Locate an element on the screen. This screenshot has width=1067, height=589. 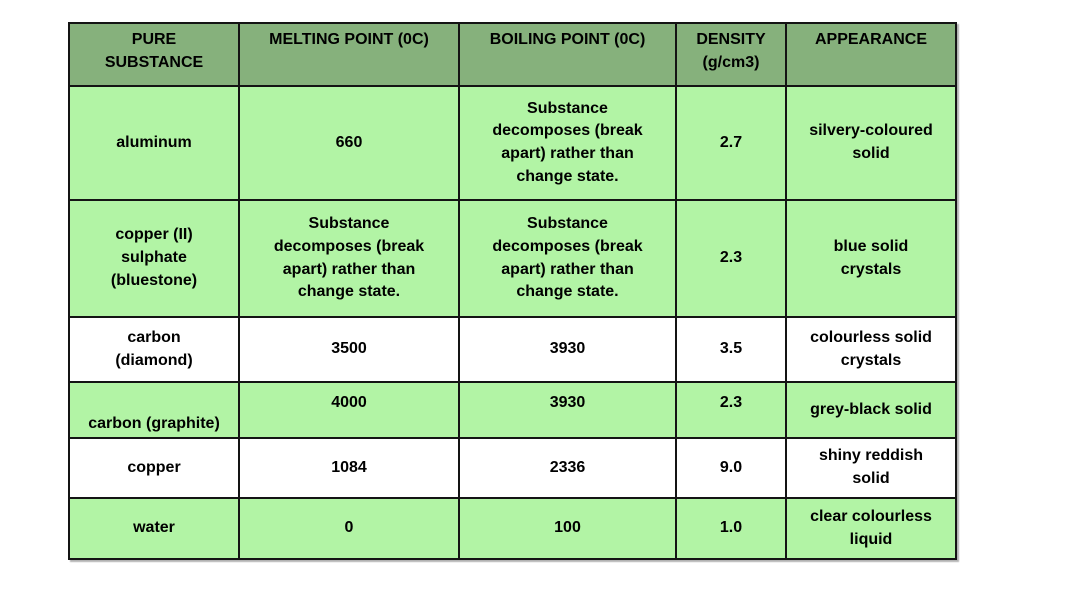
cell-substance: aluminum is located at coordinates (154, 143).